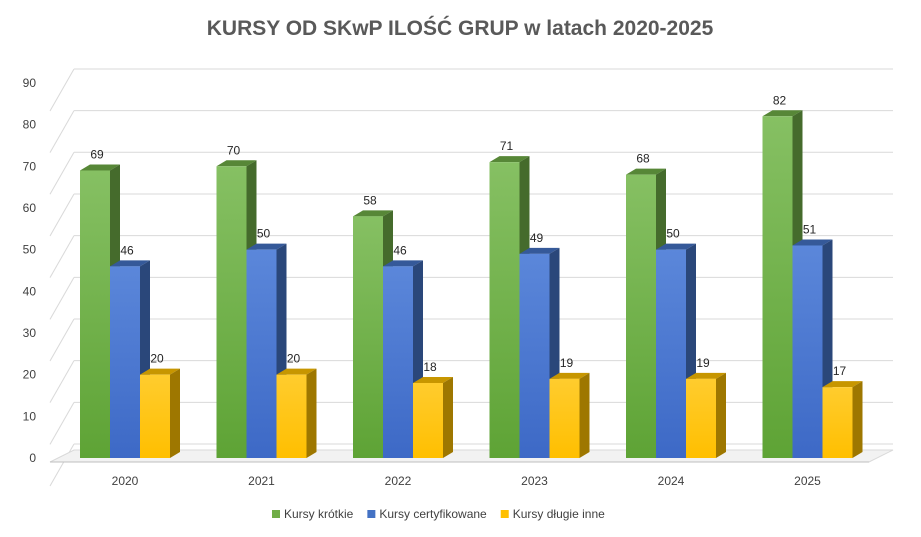 The image size is (921, 537). I want to click on data-label: 69, so click(97, 154).